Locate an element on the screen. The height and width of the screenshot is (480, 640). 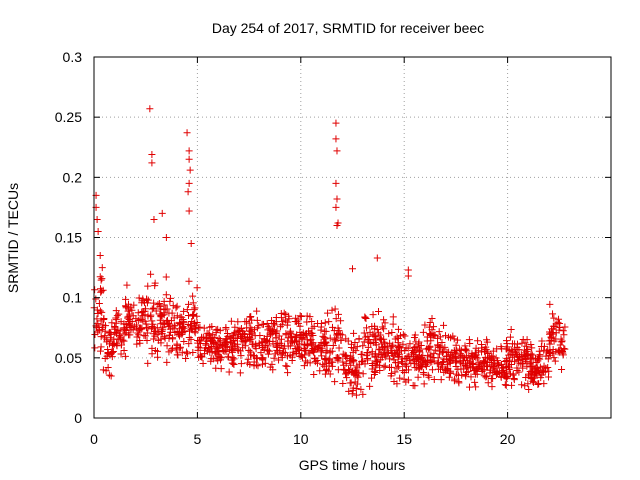
x-axis-label: GPS time / hours is located at coordinates (352, 465).